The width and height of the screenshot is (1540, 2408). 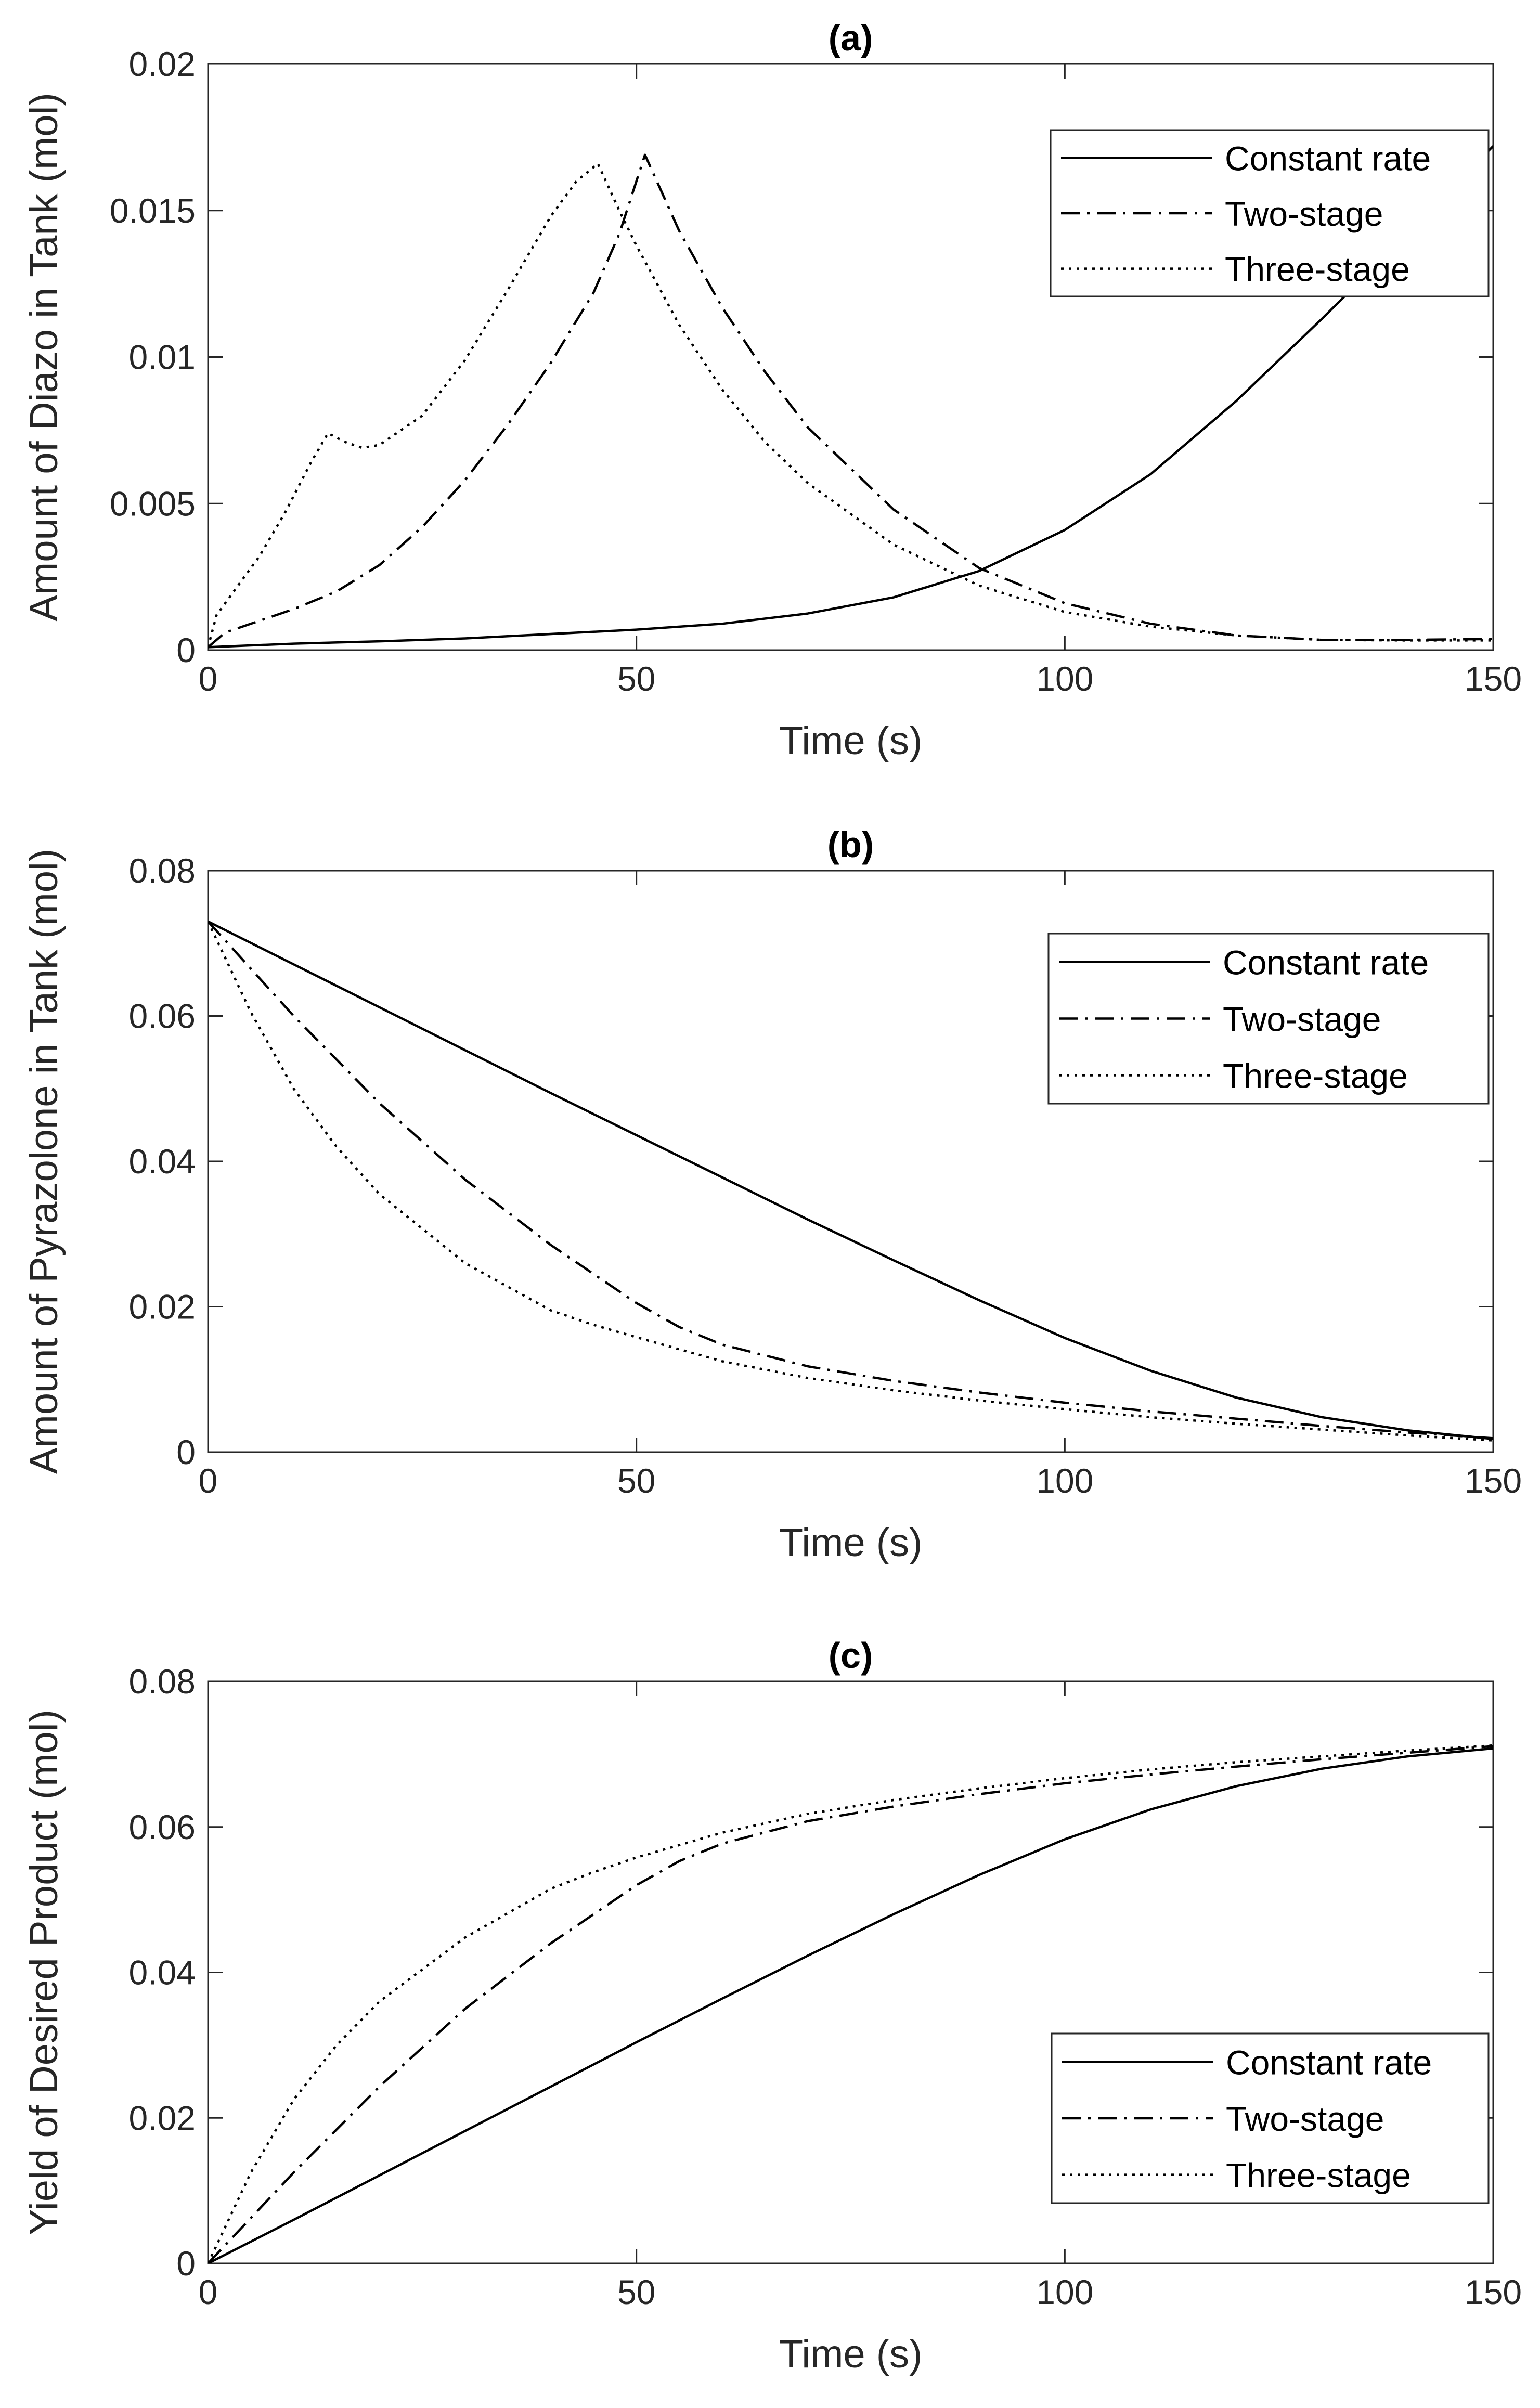 I want to click on y-tick-label: 0.01, so click(x=162, y=357).